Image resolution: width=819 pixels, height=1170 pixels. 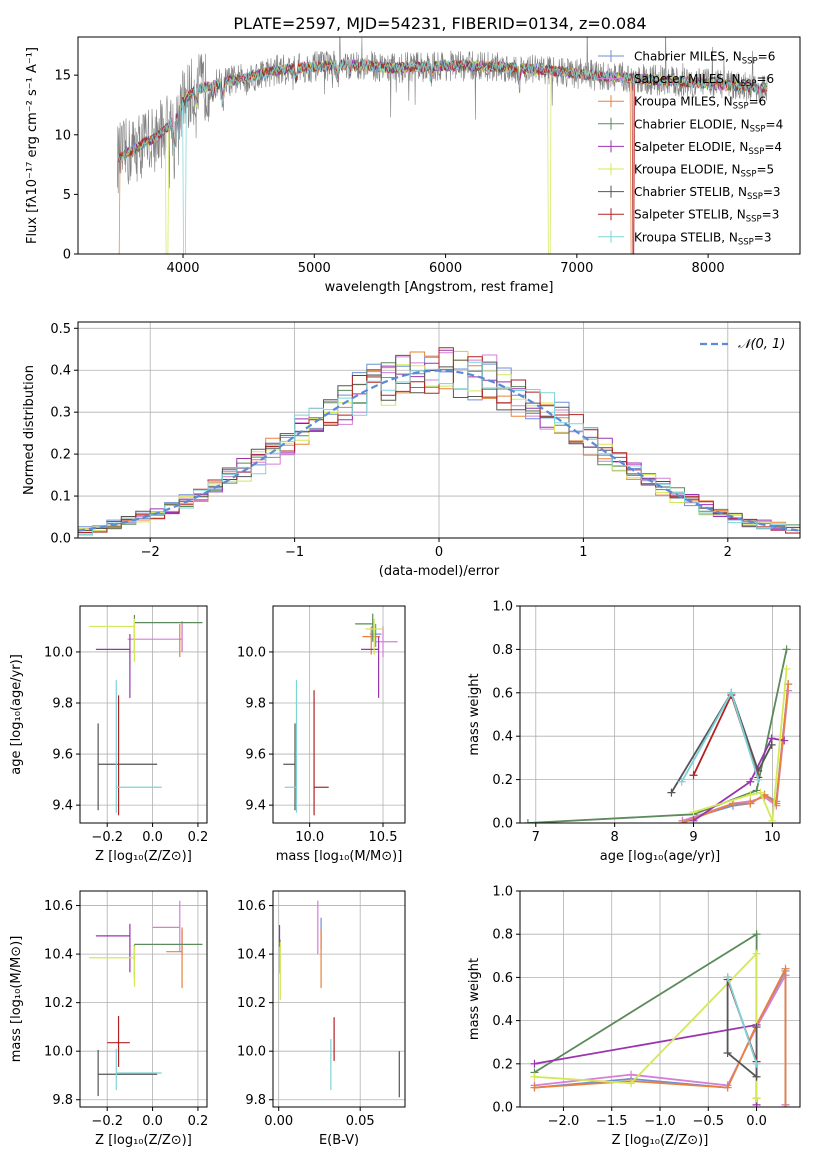 What do you see at coordinates (502, 935) in the screenshot?
I see `y-tick-label: 0.8` at bounding box center [502, 935].